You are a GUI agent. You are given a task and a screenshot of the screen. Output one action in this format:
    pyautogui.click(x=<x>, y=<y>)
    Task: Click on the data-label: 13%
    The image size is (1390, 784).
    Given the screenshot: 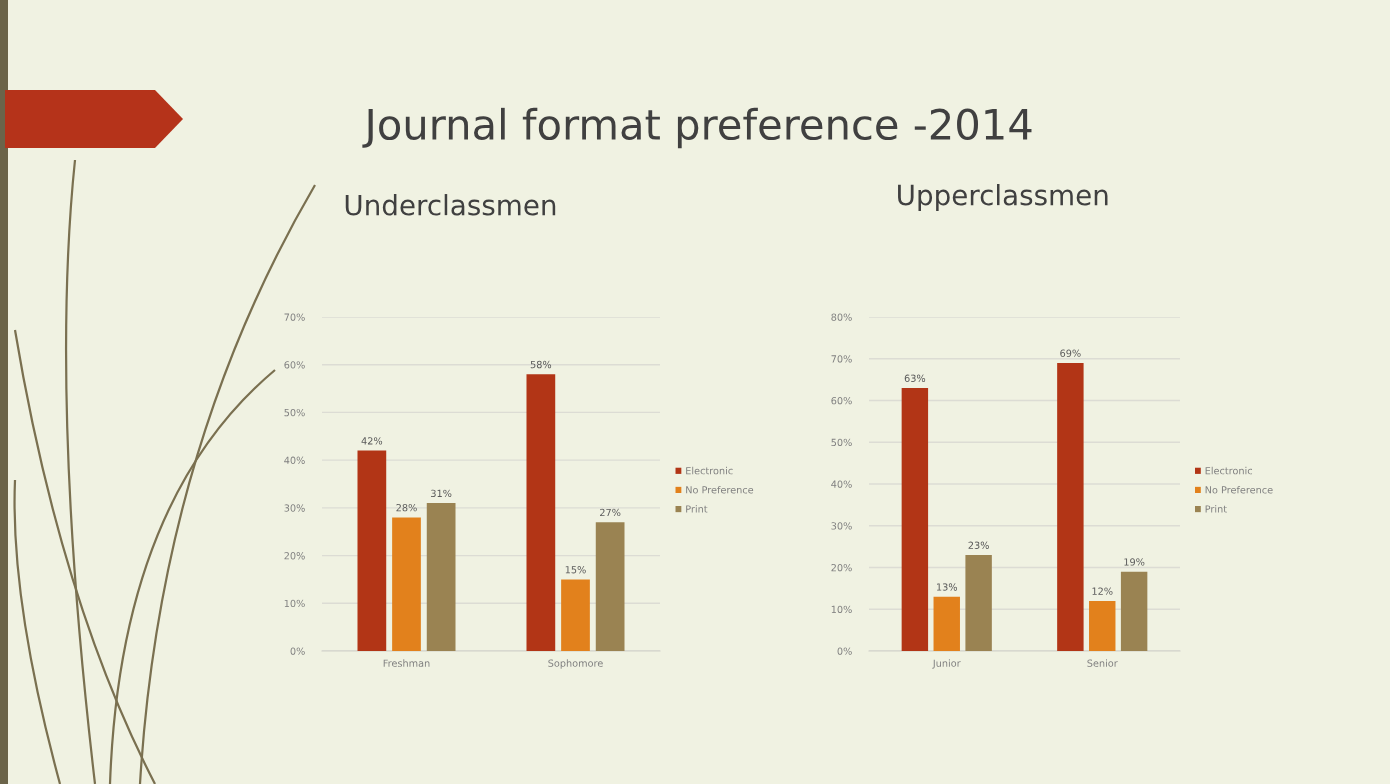 What is the action you would take?
    pyautogui.click(x=947, y=587)
    